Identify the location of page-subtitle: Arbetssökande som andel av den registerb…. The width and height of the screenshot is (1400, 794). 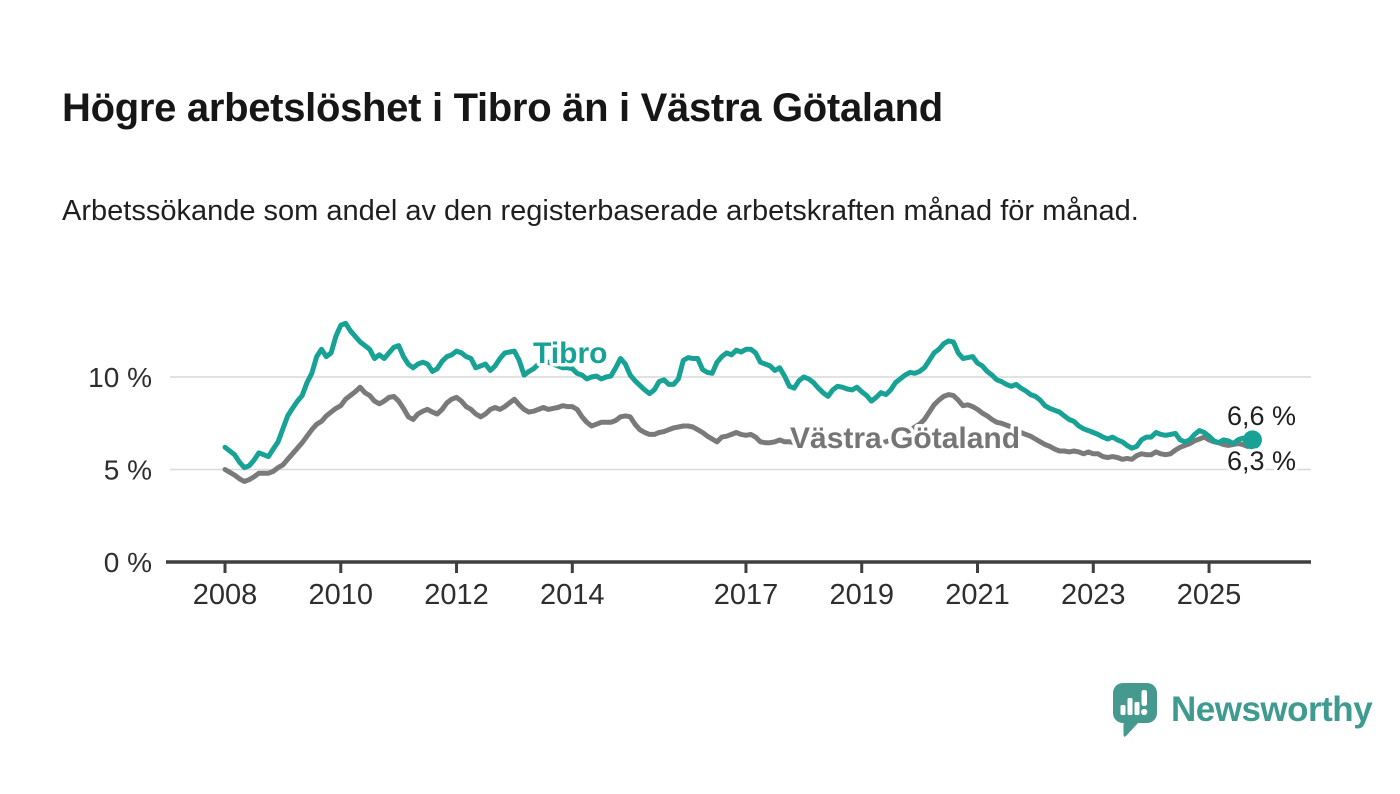
(600, 211).